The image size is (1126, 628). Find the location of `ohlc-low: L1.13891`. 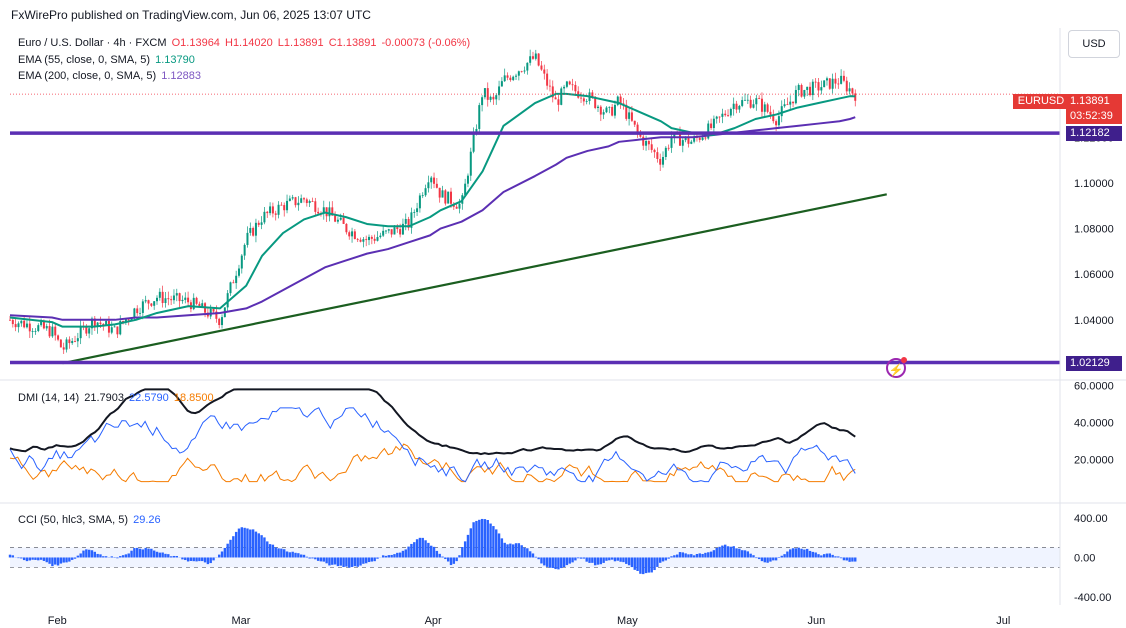

ohlc-low: L1.13891 is located at coordinates (300, 43).